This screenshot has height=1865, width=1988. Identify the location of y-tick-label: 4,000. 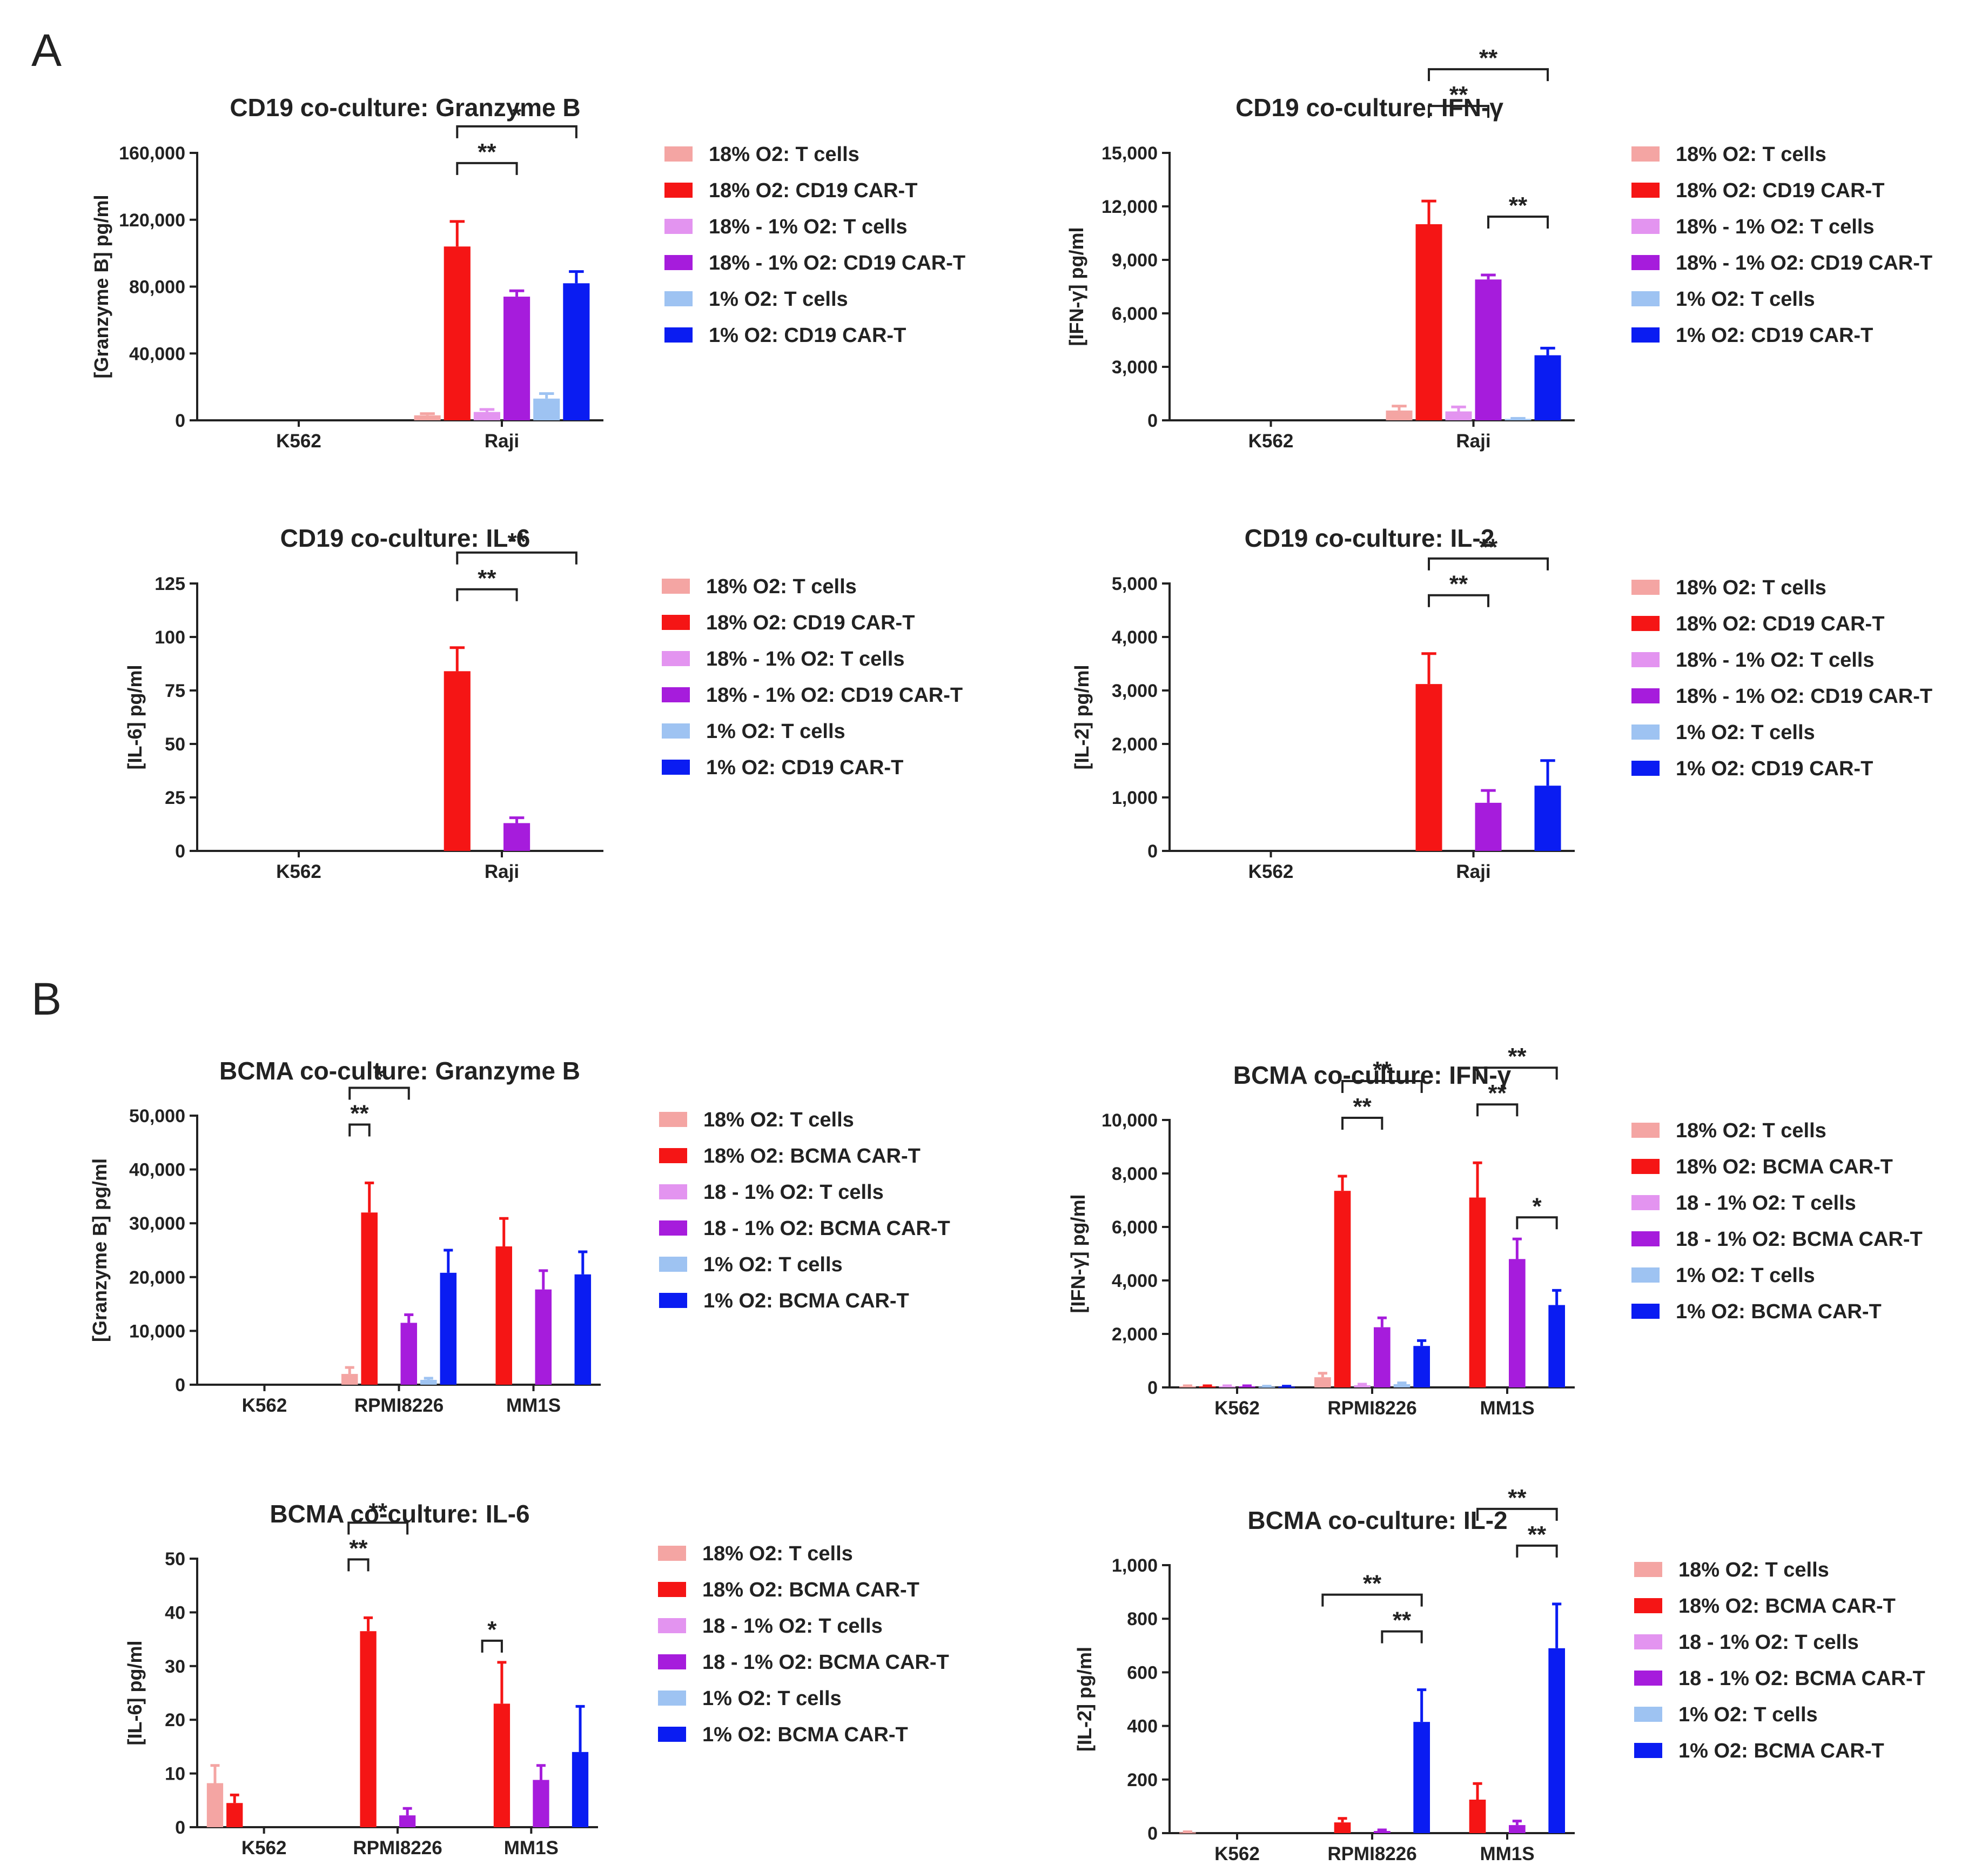
(1135, 638).